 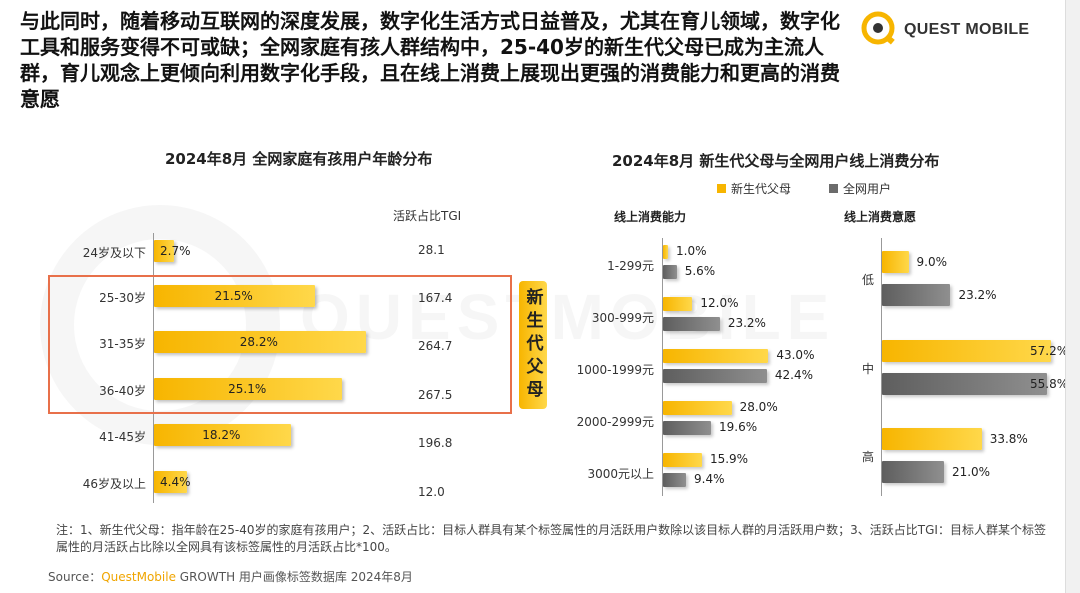 What do you see at coordinates (114, 484) in the screenshot?
I see `age-label: 46岁及以上` at bounding box center [114, 484].